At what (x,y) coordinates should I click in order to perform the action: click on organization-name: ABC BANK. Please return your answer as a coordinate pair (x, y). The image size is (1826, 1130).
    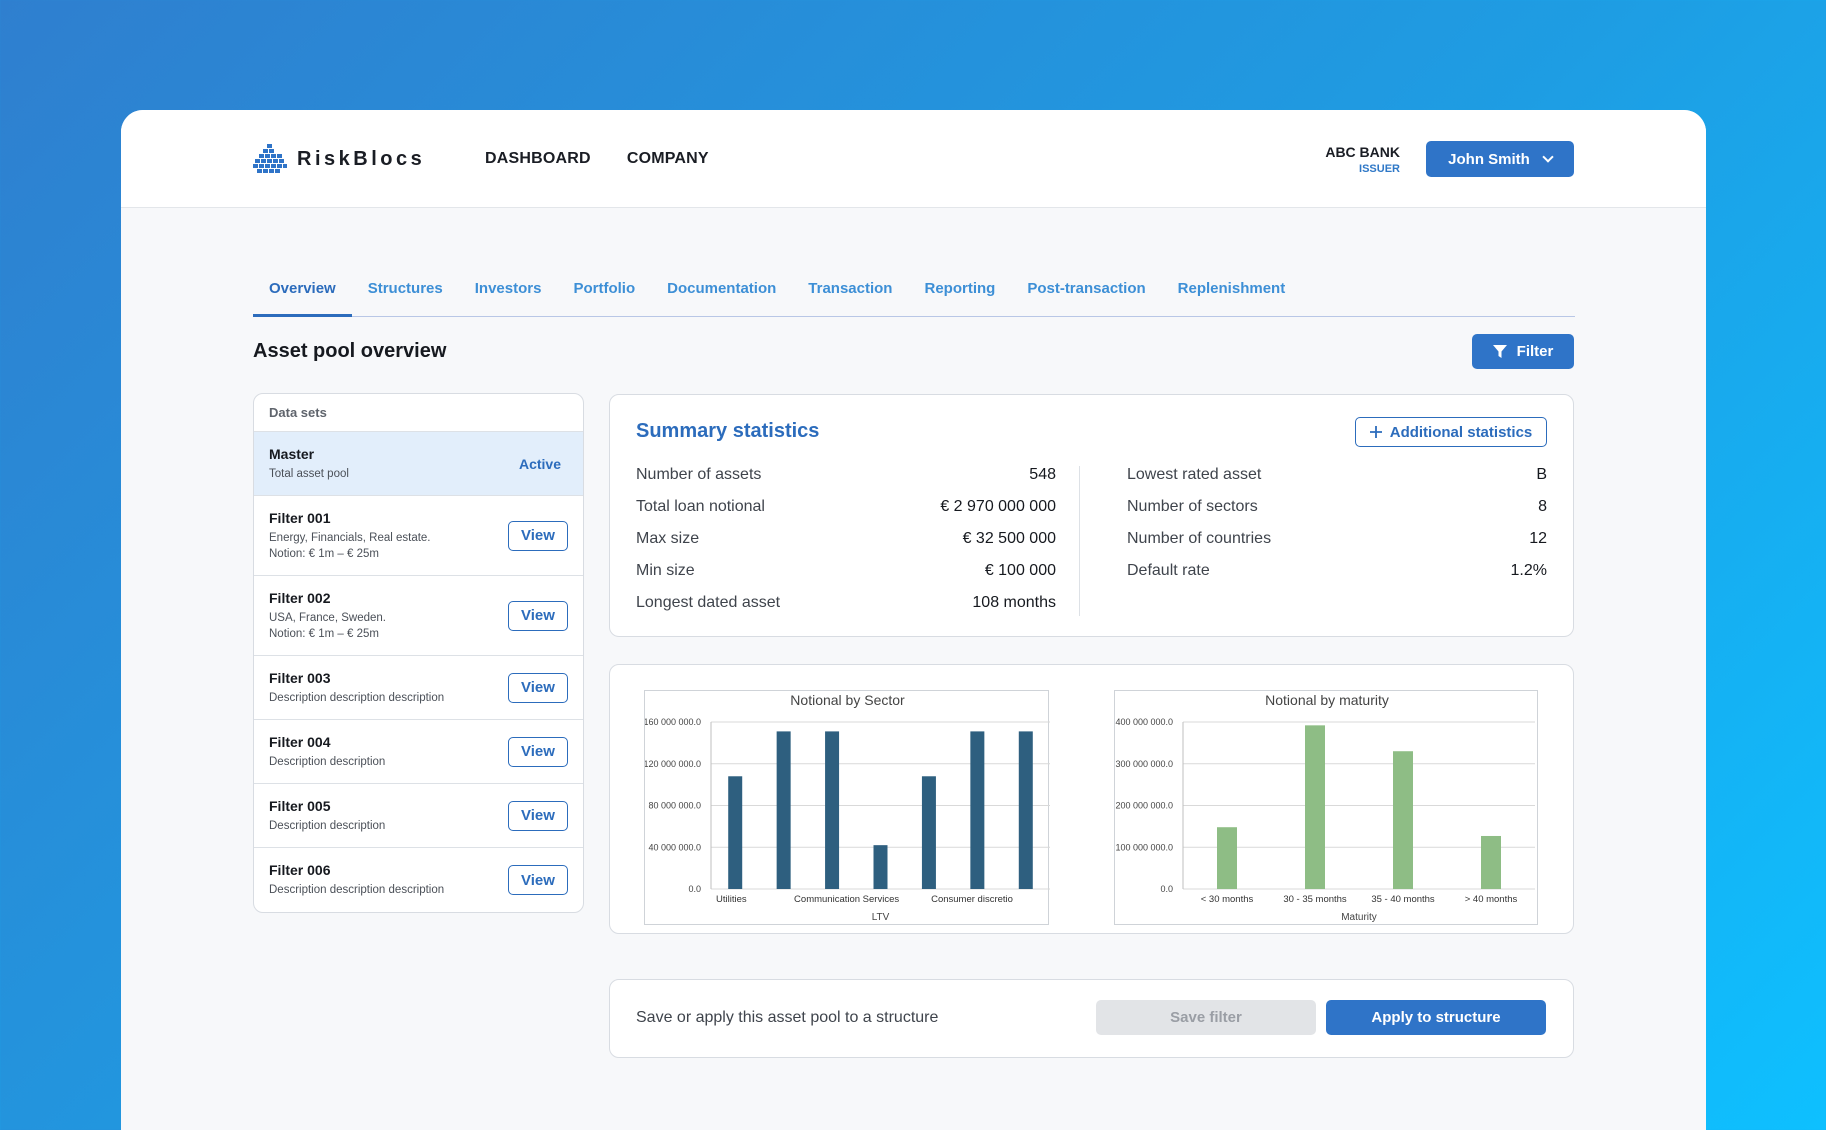
    Looking at the image, I should click on (1362, 152).